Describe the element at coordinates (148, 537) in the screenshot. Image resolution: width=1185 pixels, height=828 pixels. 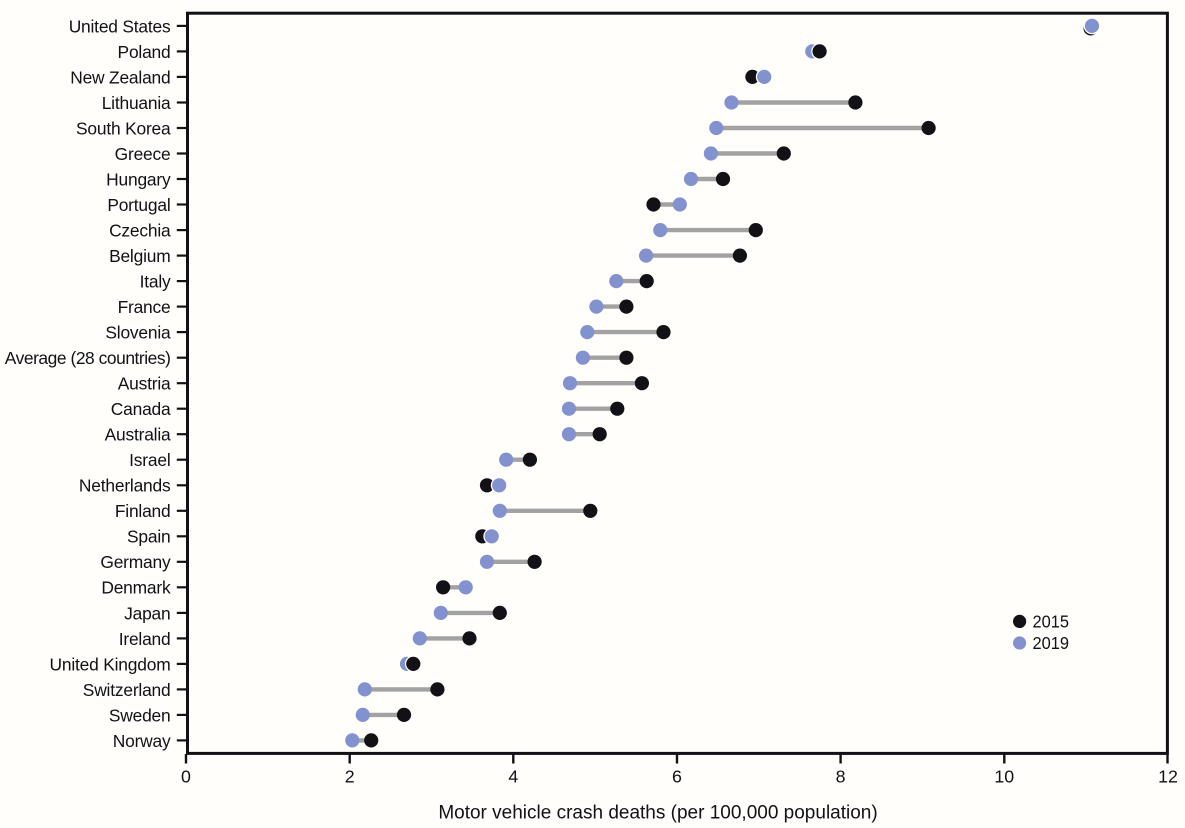
I see `svg-text: Spain` at that location.